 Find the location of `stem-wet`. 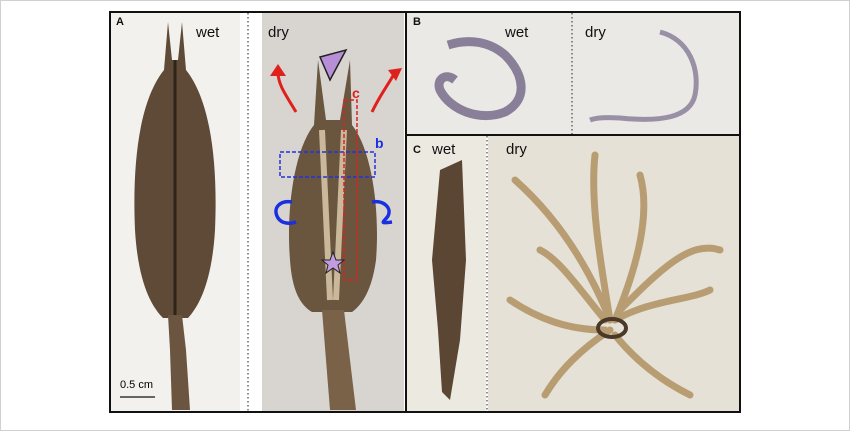

stem-wet is located at coordinates (179, 362).